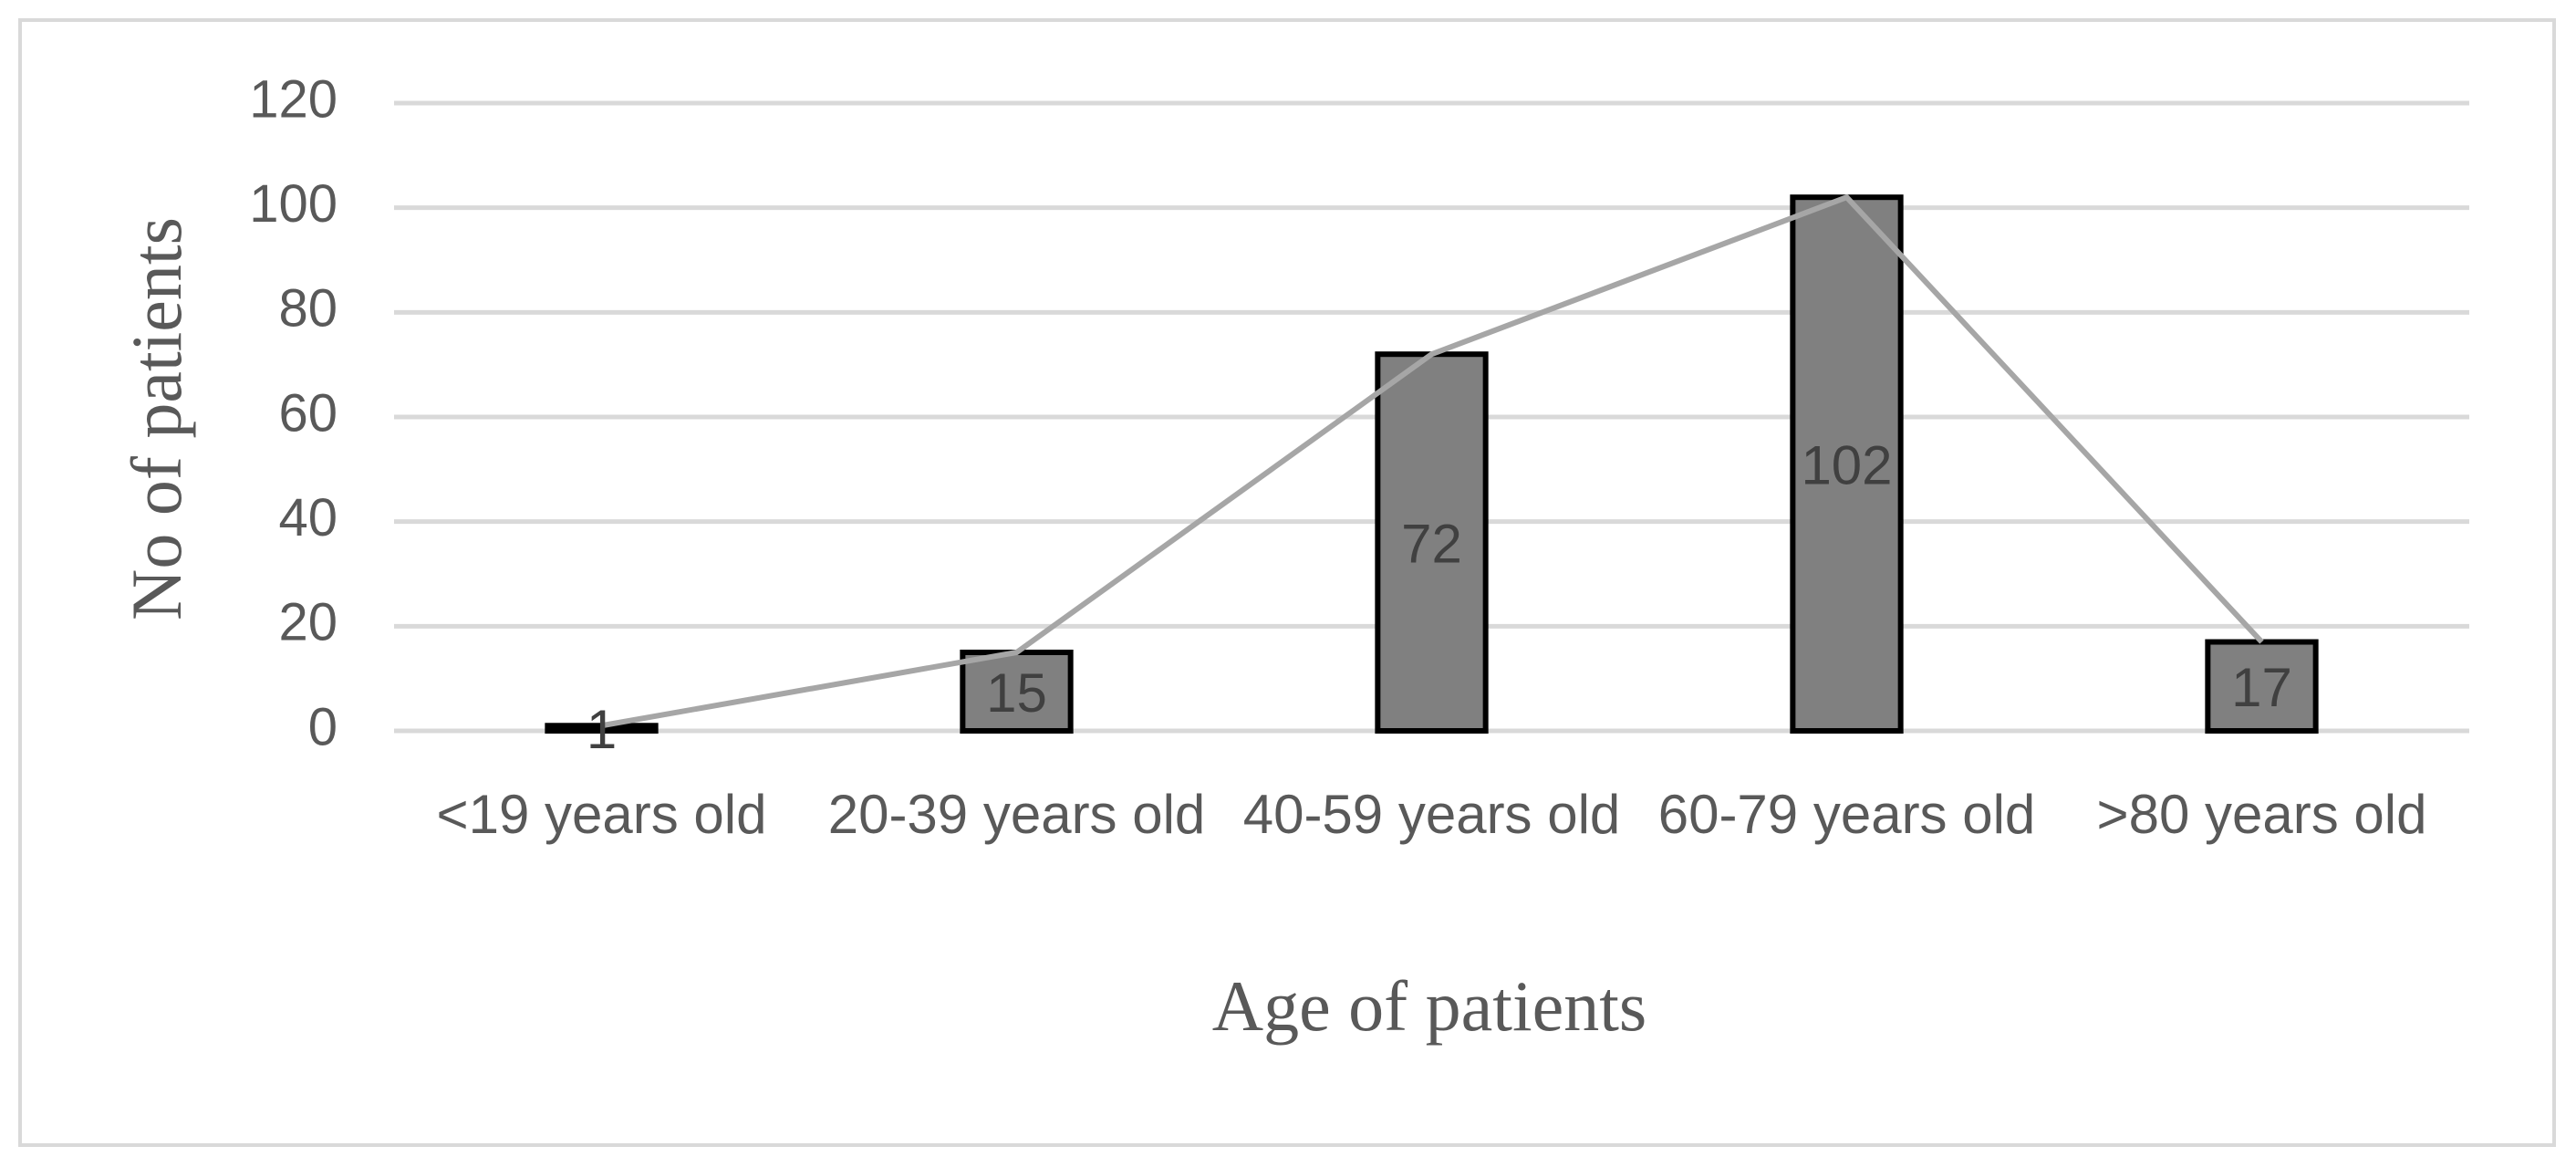  What do you see at coordinates (323, 726) in the screenshot?
I see `y-tick-label: 0` at bounding box center [323, 726].